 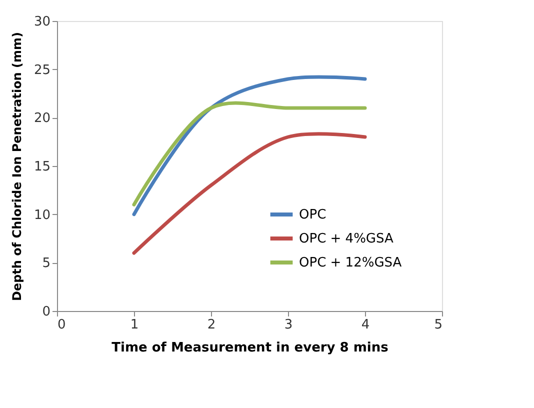 I want to click on legend-label: OPC + 12%GSA, so click(x=350, y=263).